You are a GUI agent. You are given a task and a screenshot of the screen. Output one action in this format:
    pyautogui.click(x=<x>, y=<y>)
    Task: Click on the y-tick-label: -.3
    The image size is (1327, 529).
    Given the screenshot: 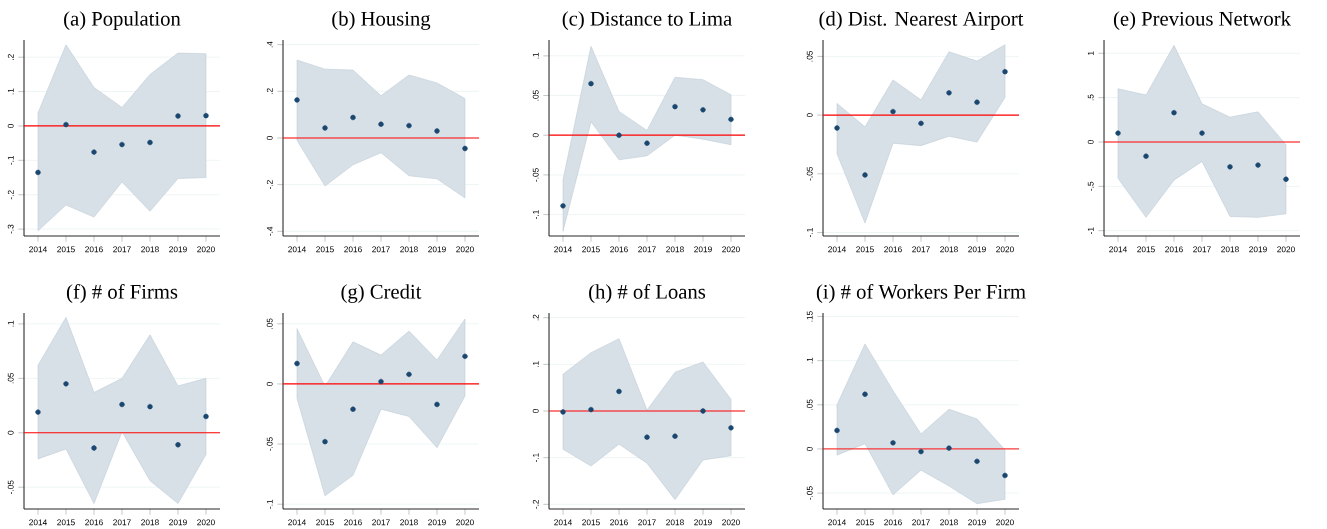 What is the action you would take?
    pyautogui.click(x=10, y=229)
    